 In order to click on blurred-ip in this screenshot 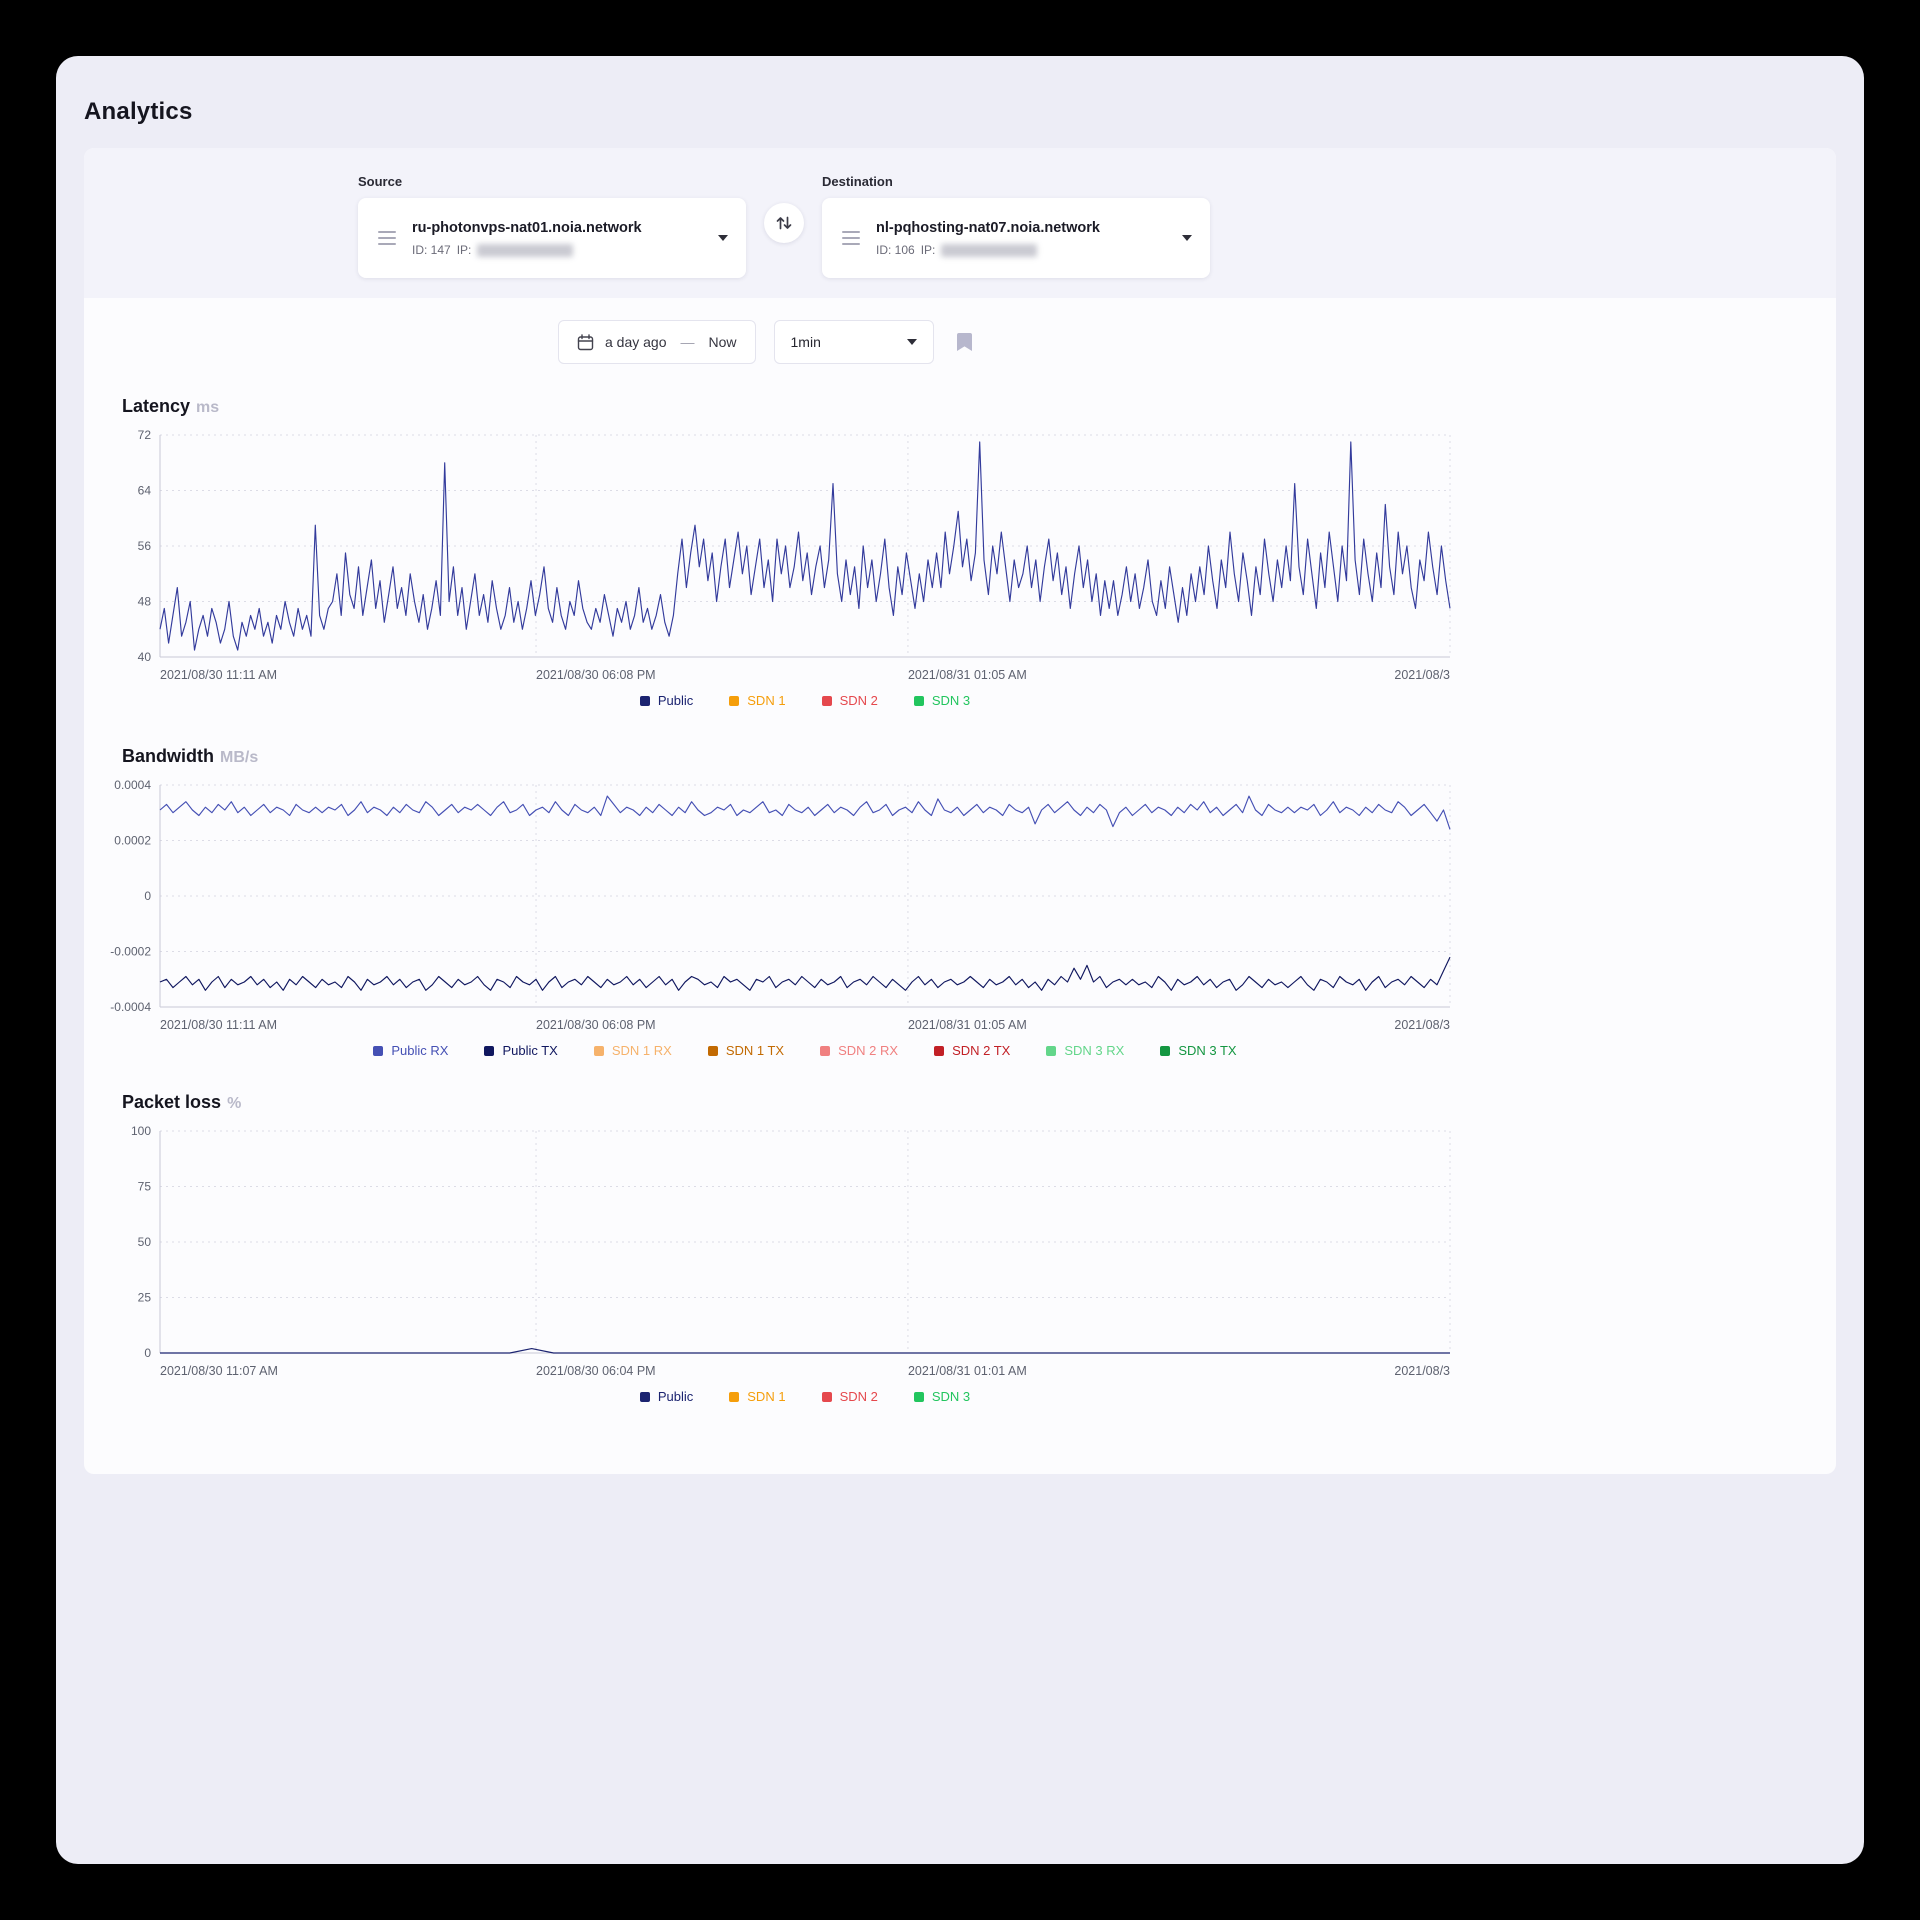, I will do `click(989, 250)`.